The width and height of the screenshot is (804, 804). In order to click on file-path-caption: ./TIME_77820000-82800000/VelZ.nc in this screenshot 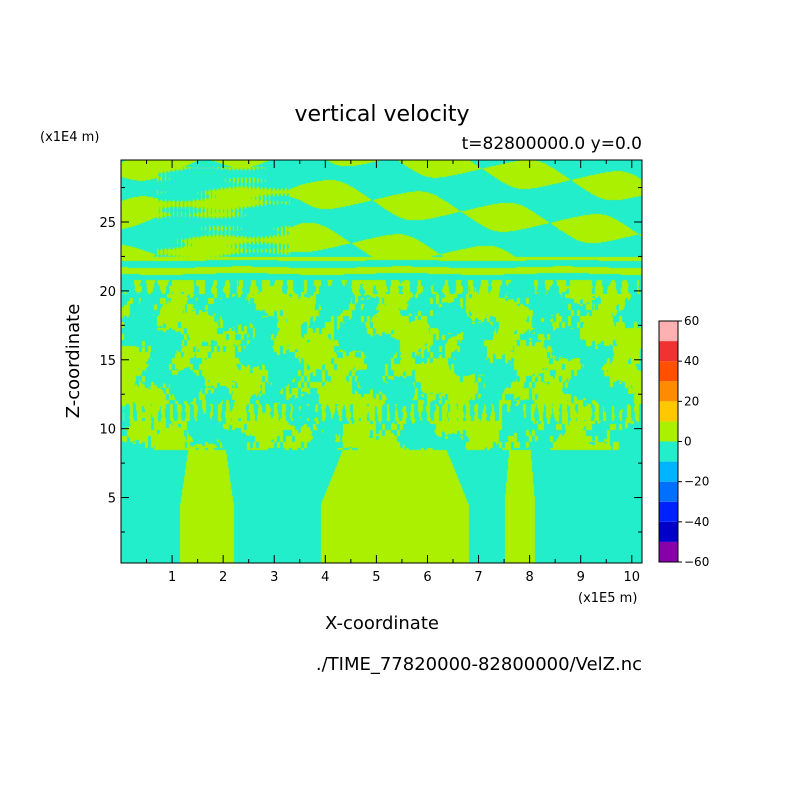, I will do `click(479, 664)`.